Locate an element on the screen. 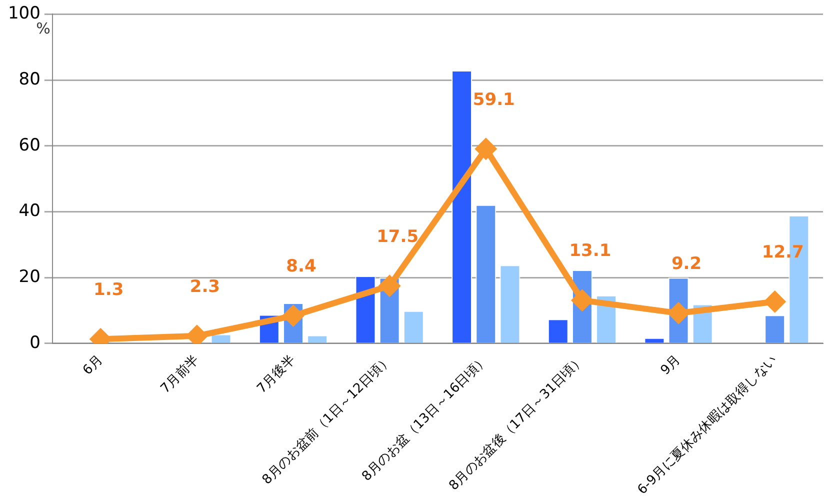 The image size is (836, 501). x-tick-label: 7月前半 is located at coordinates (180, 374).